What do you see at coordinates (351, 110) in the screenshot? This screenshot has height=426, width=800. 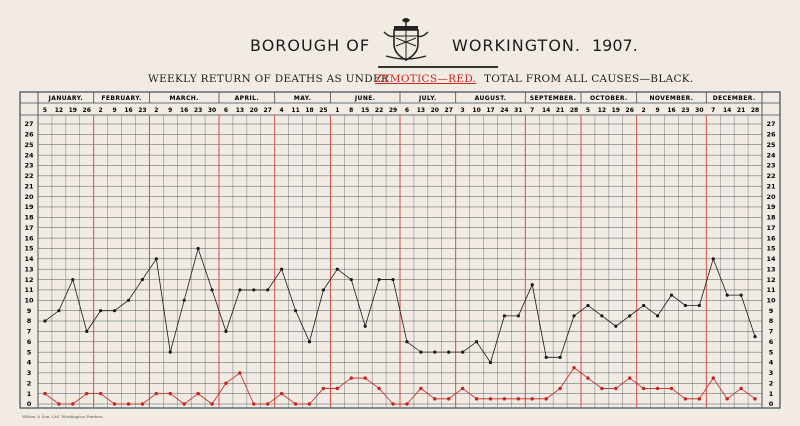 I see `week-day-label: 8` at bounding box center [351, 110].